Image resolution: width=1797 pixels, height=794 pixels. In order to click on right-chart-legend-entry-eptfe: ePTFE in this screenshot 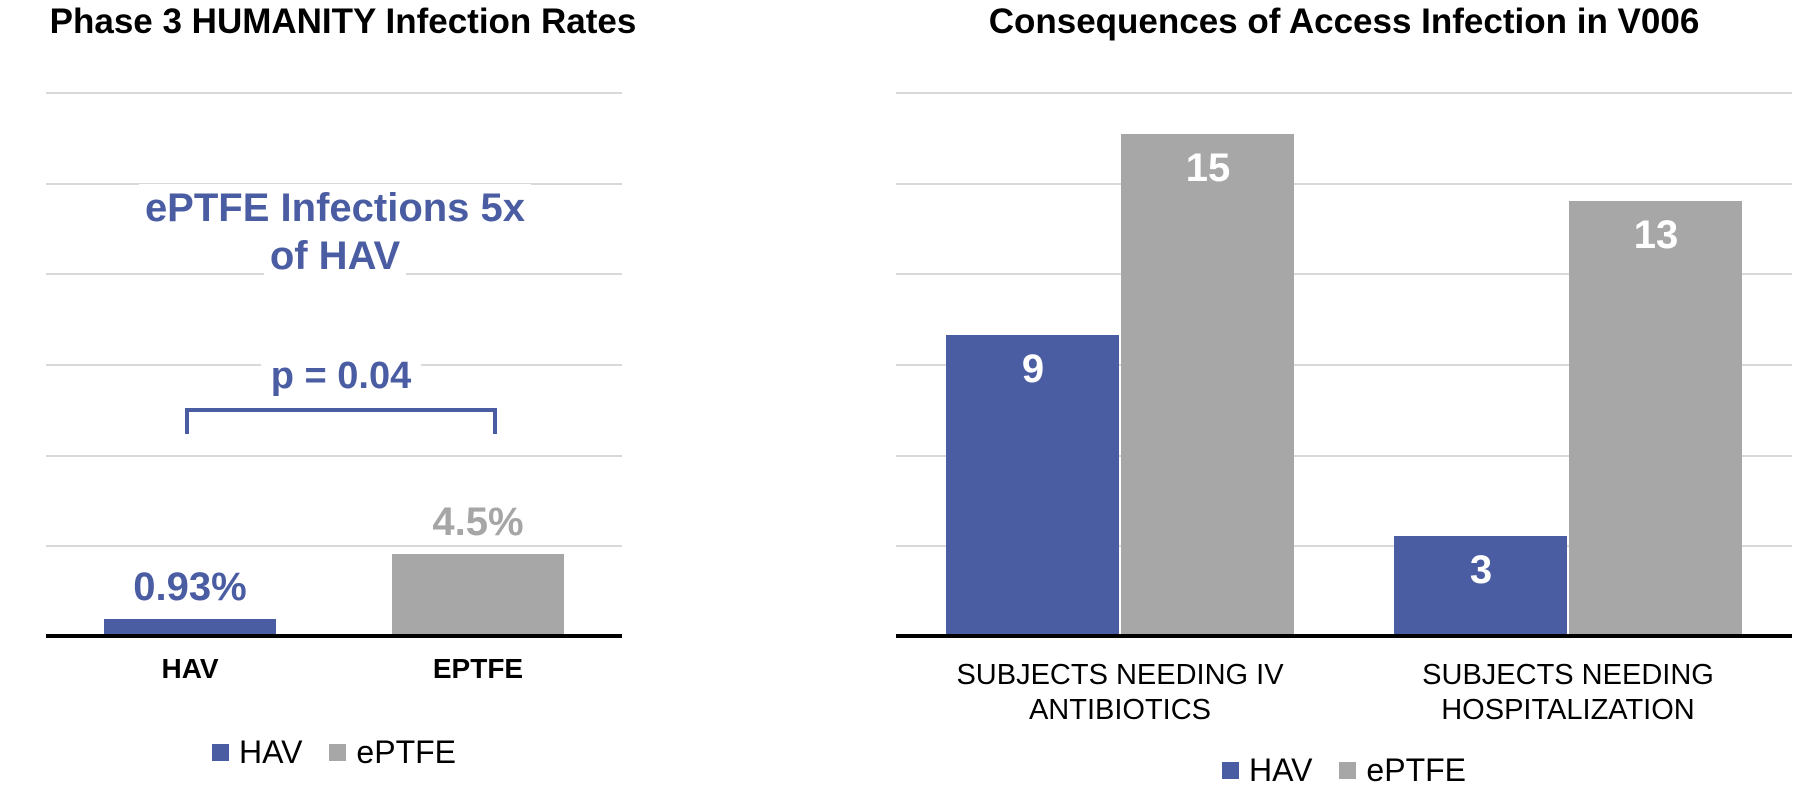, I will do `click(1402, 770)`.